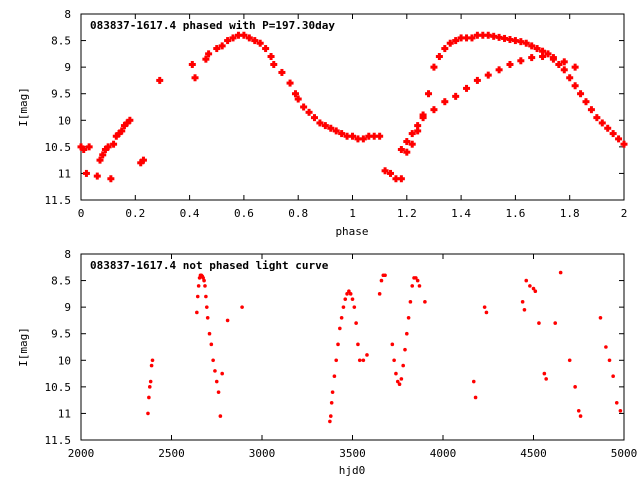  What do you see at coordinates (624, 213) in the screenshot?
I see `x-tick-label: 2` at bounding box center [624, 213].